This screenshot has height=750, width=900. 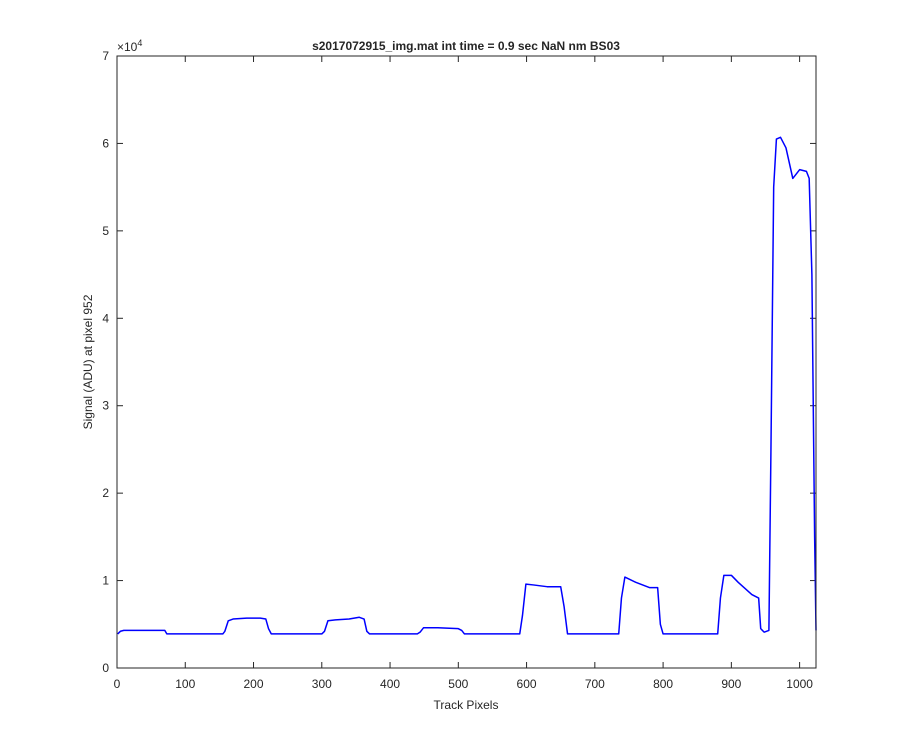 I want to click on x-axis-label: Track Pixels, so click(x=466, y=705).